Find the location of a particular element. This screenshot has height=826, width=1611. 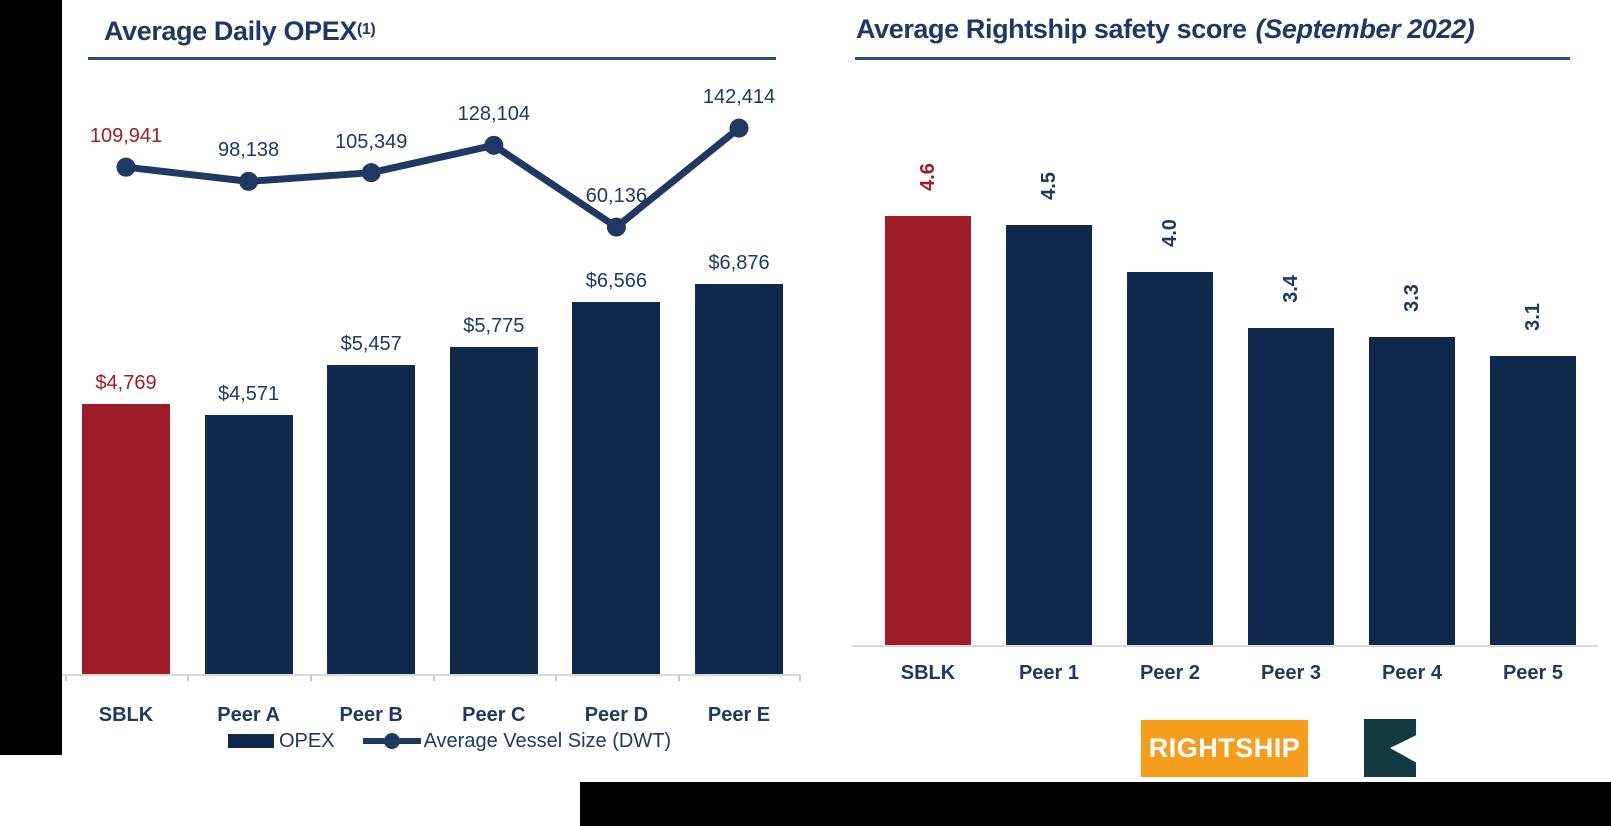

opex-category-label: SBLK is located at coordinates (126, 715).